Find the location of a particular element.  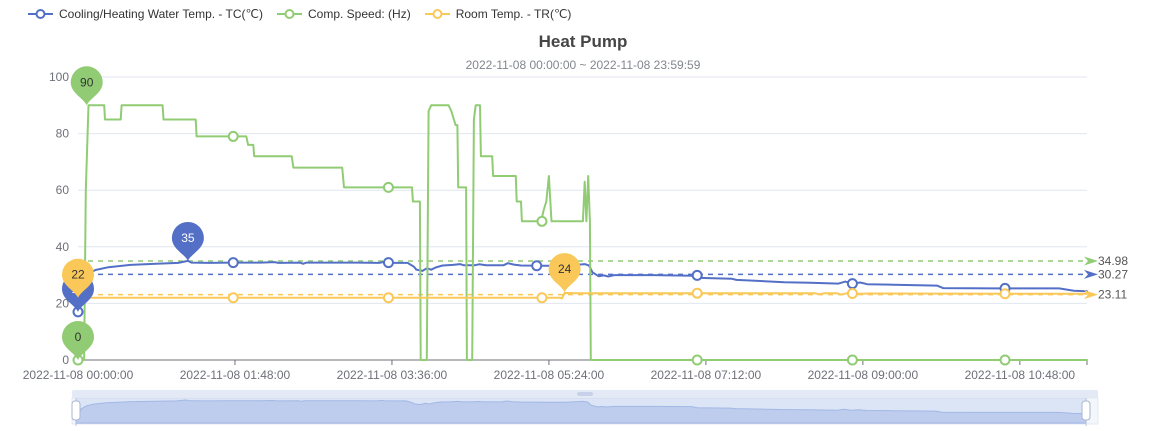

y-axis-label: 100 is located at coordinates (59, 77).